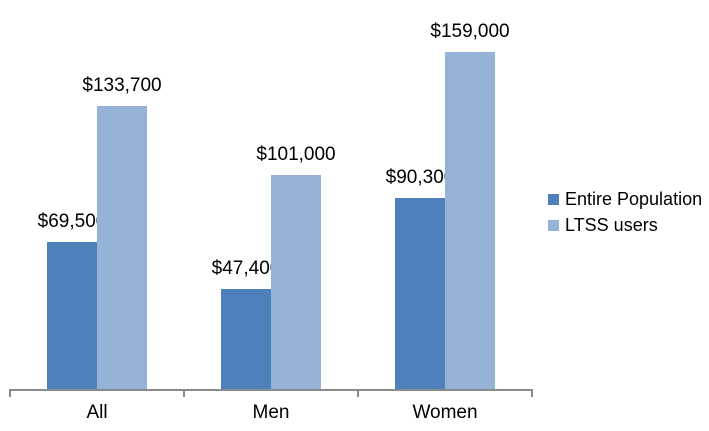 The width and height of the screenshot is (709, 431). What do you see at coordinates (611, 225) in the screenshot?
I see `legend-label-ltss-users: LTSS users` at bounding box center [611, 225].